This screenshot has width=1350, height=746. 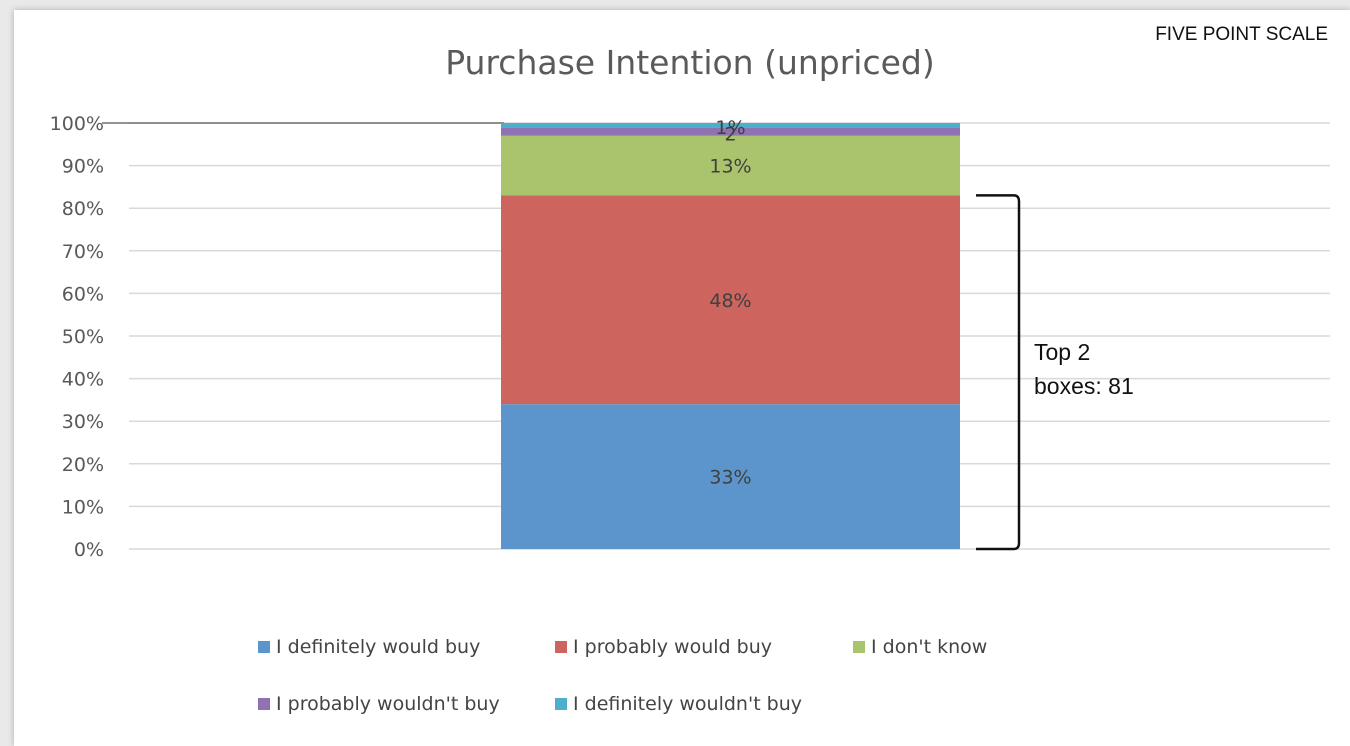 I want to click on data-label: 48%, so click(x=730, y=301).